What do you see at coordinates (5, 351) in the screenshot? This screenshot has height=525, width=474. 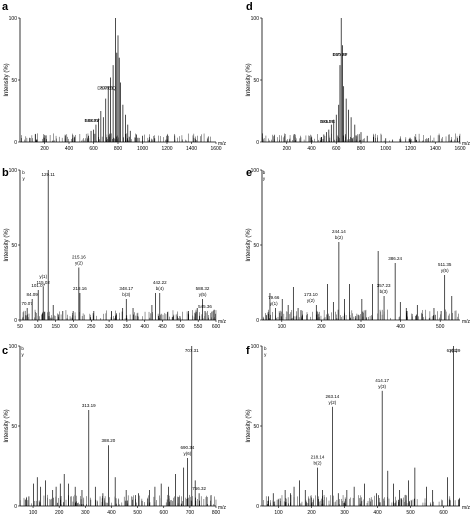 I see `panel-letter: c` at bounding box center [5, 351].